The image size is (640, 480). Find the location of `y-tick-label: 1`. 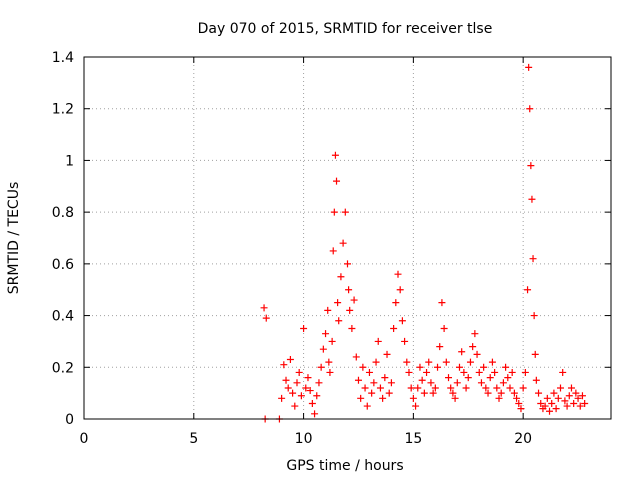

y-tick-label: 1 is located at coordinates (69, 161).